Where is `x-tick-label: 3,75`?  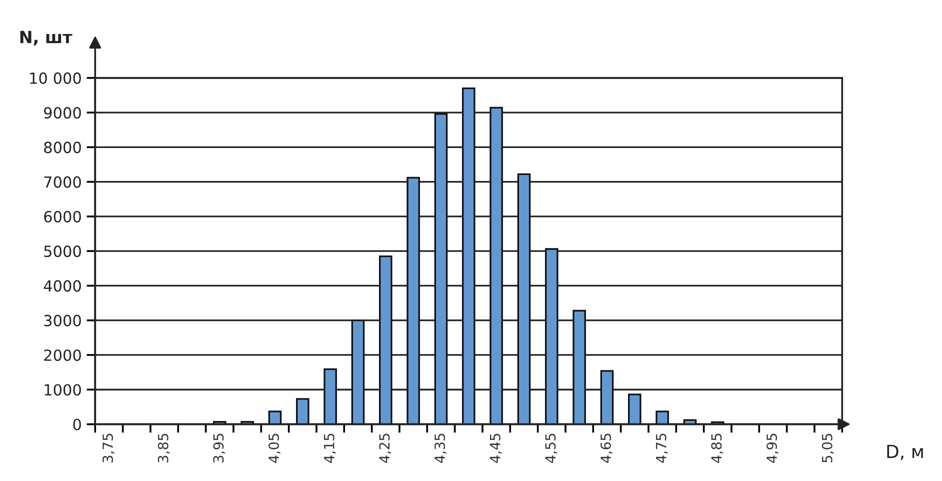
x-tick-label: 3,75 is located at coordinates (108, 448).